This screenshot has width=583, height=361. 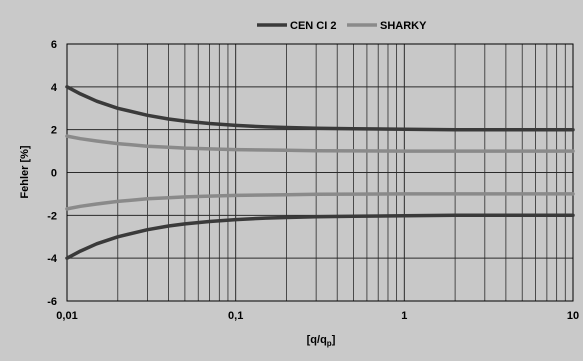 What do you see at coordinates (313, 26) in the screenshot?
I see `legend-label-cen: CEN CI 2` at bounding box center [313, 26].